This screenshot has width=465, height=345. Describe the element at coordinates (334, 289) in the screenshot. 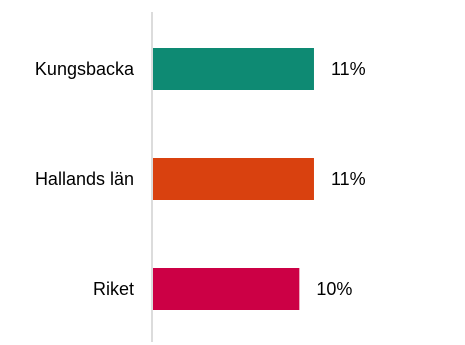

I see `value-label-2: 10%` at that location.